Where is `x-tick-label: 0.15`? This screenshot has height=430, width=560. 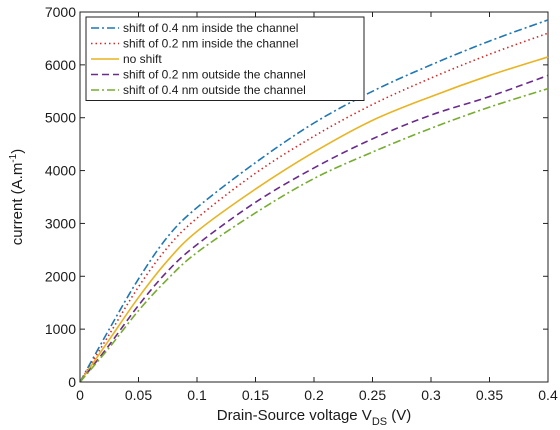
x-tick-label: 0.15 is located at coordinates (255, 395).